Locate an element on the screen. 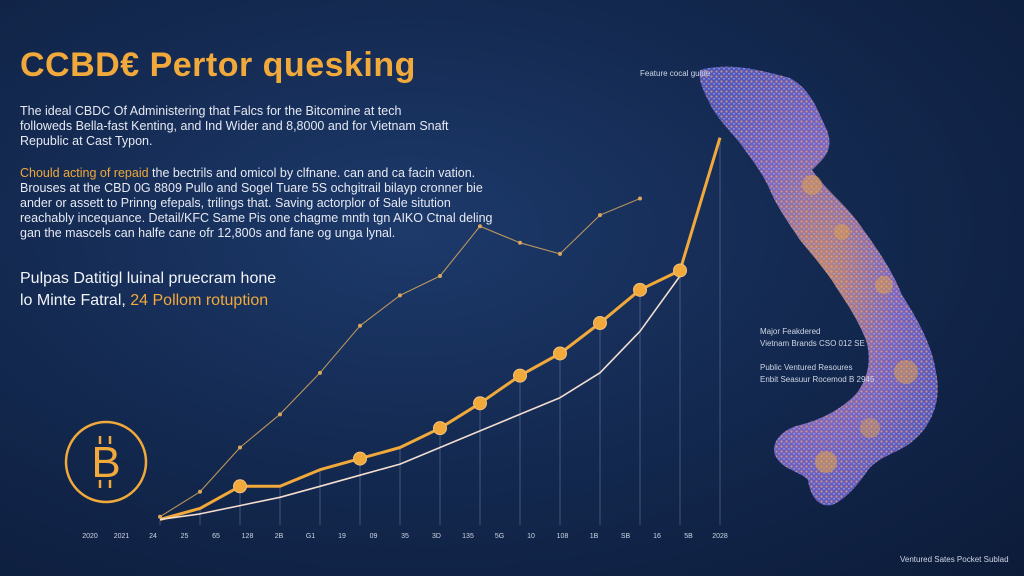 Image resolution: width=1024 pixels, height=576 pixels. subheading-lead: lo Minte Fatral, is located at coordinates (73, 300).